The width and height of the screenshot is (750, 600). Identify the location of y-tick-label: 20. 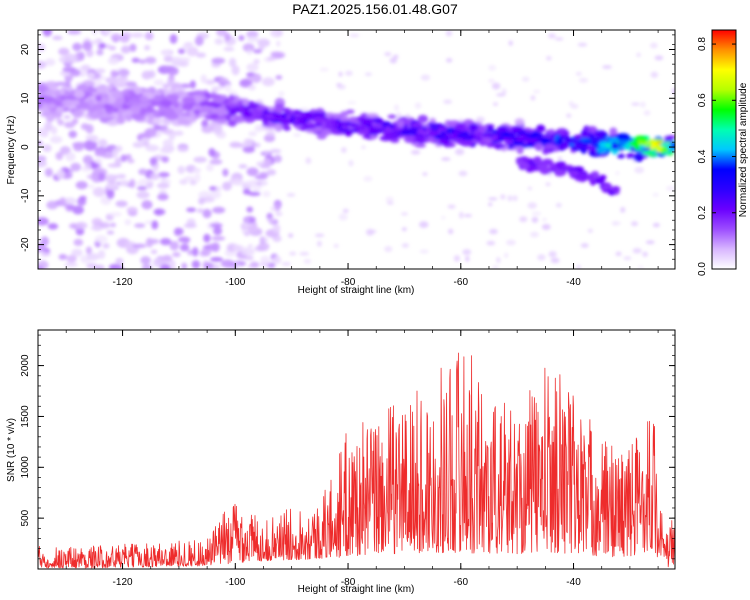
(25, 50).